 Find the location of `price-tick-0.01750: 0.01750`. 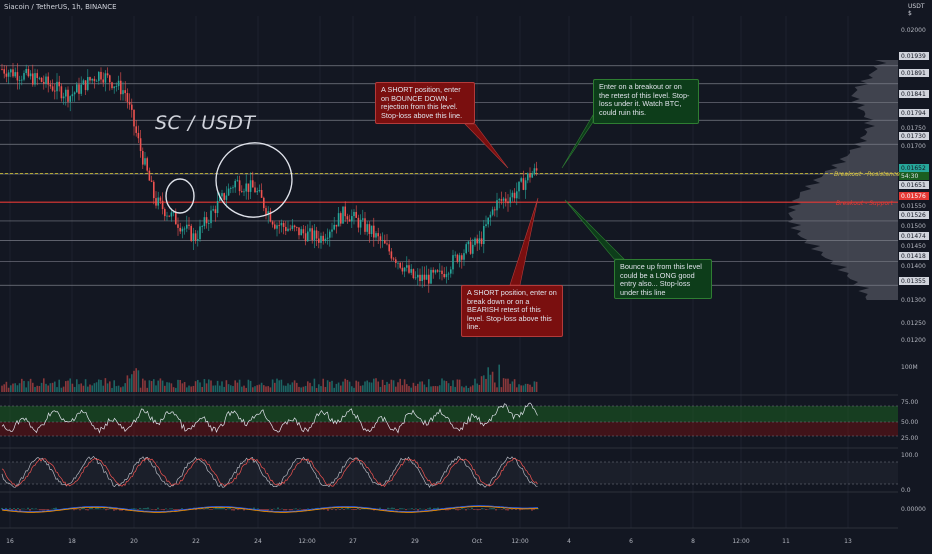

price-tick-0.01750: 0.01750 is located at coordinates (913, 128).